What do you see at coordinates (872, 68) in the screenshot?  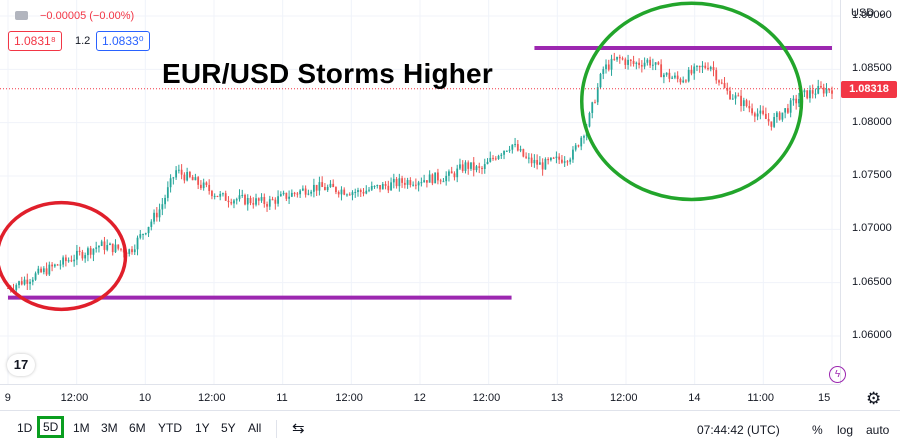 I see `y-tick-label: 1.08500` at bounding box center [872, 68].